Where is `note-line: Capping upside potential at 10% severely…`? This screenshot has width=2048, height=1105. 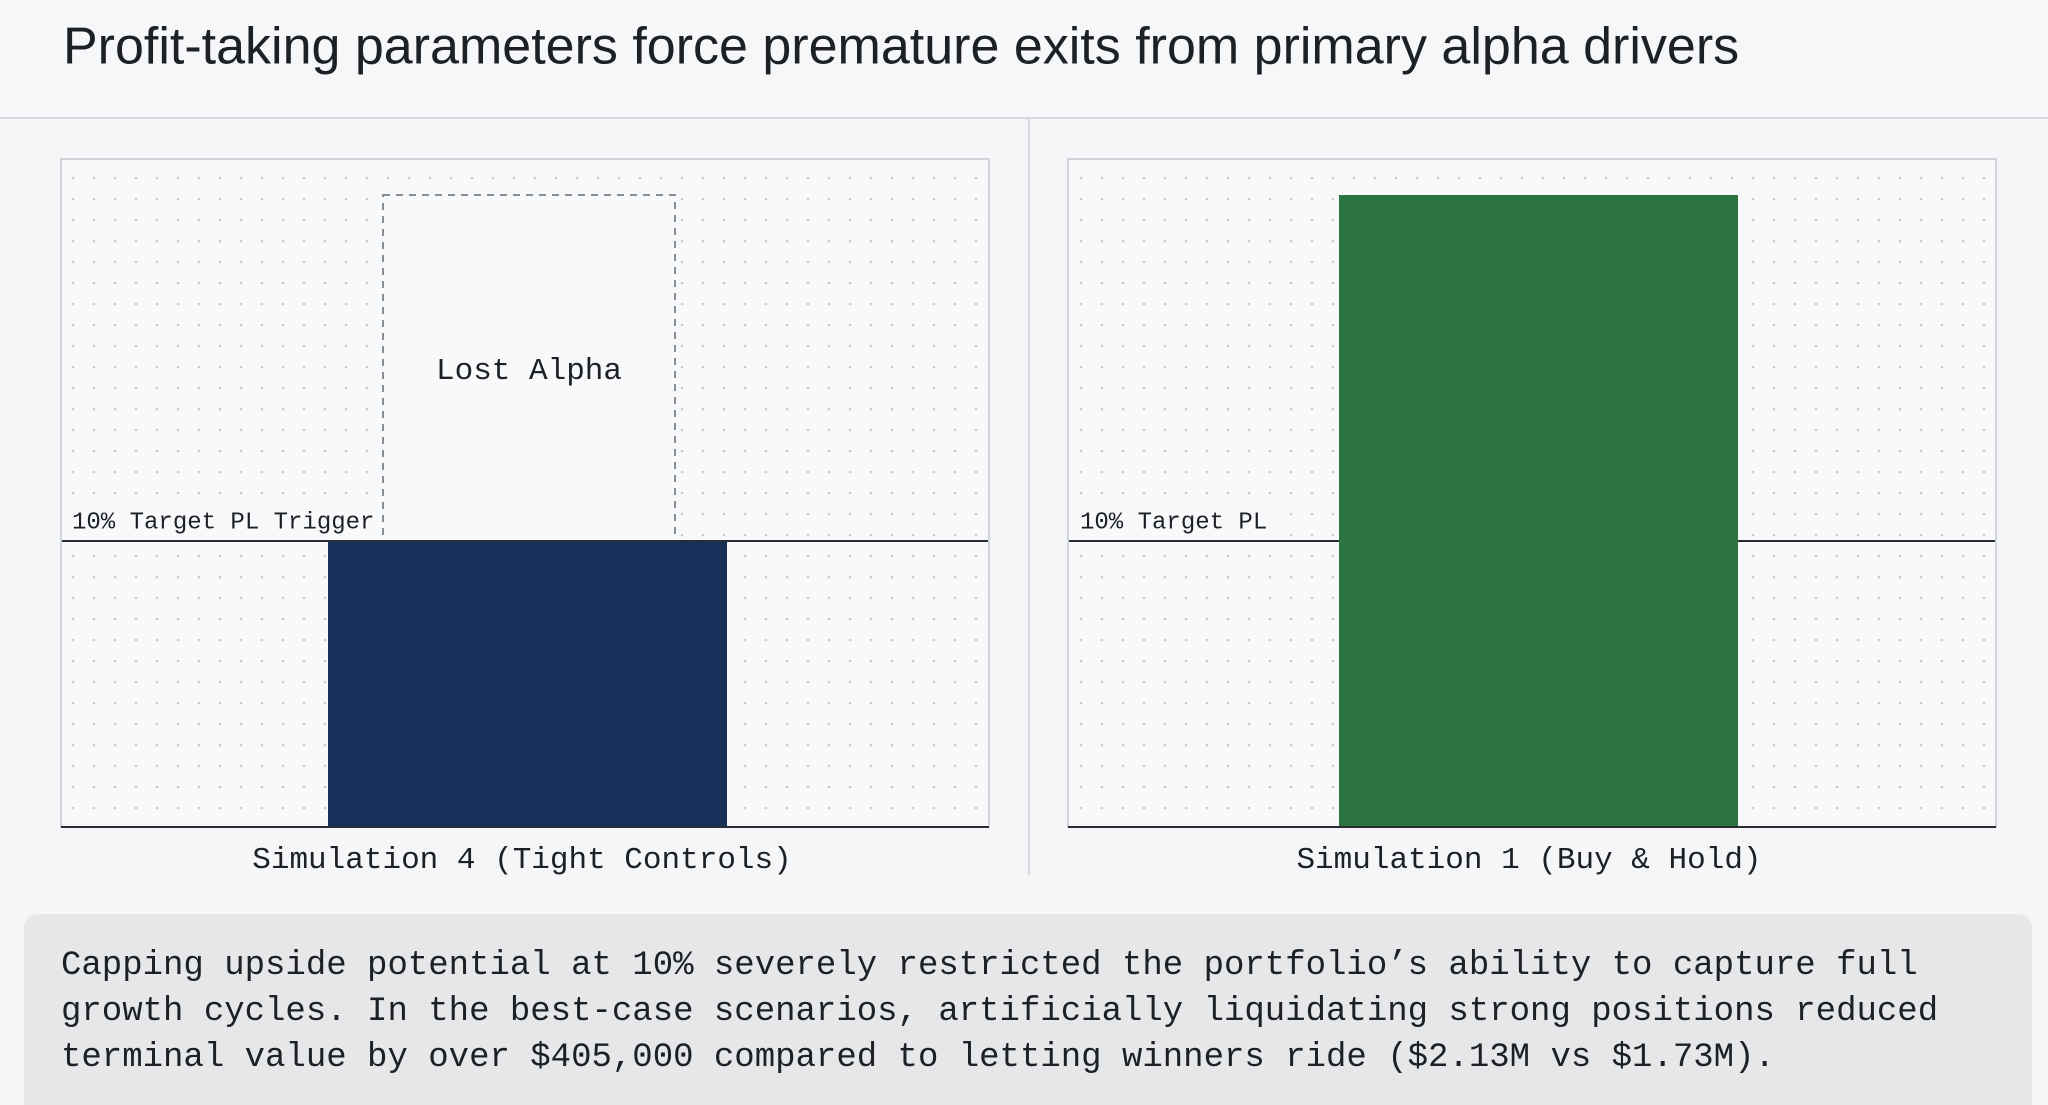 note-line: Capping upside potential at 10% severely… is located at coordinates (989, 966).